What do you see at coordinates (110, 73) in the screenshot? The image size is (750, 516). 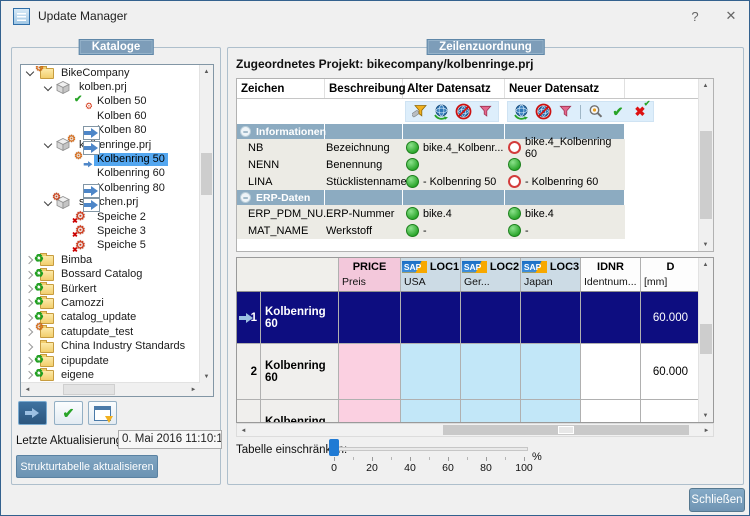 I see `tree-item-bikecompany: ⚙ BikeCompany` at bounding box center [110, 73].